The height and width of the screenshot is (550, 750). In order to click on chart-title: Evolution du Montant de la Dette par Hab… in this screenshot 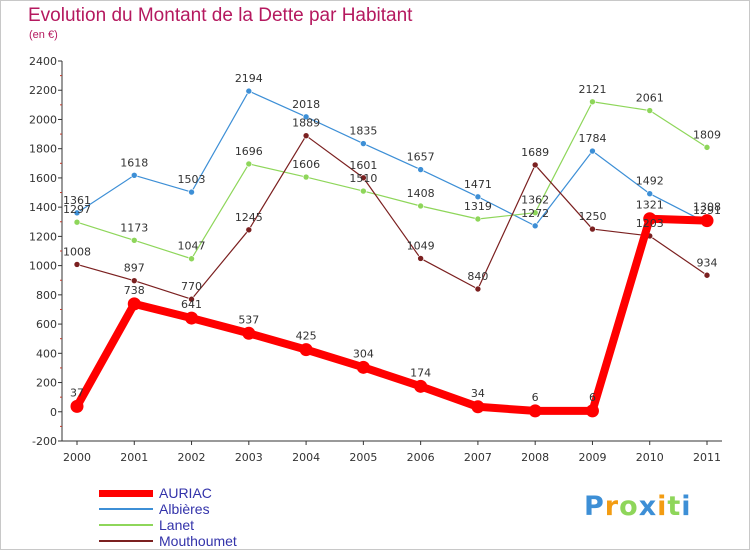, I will do `click(220, 15)`.